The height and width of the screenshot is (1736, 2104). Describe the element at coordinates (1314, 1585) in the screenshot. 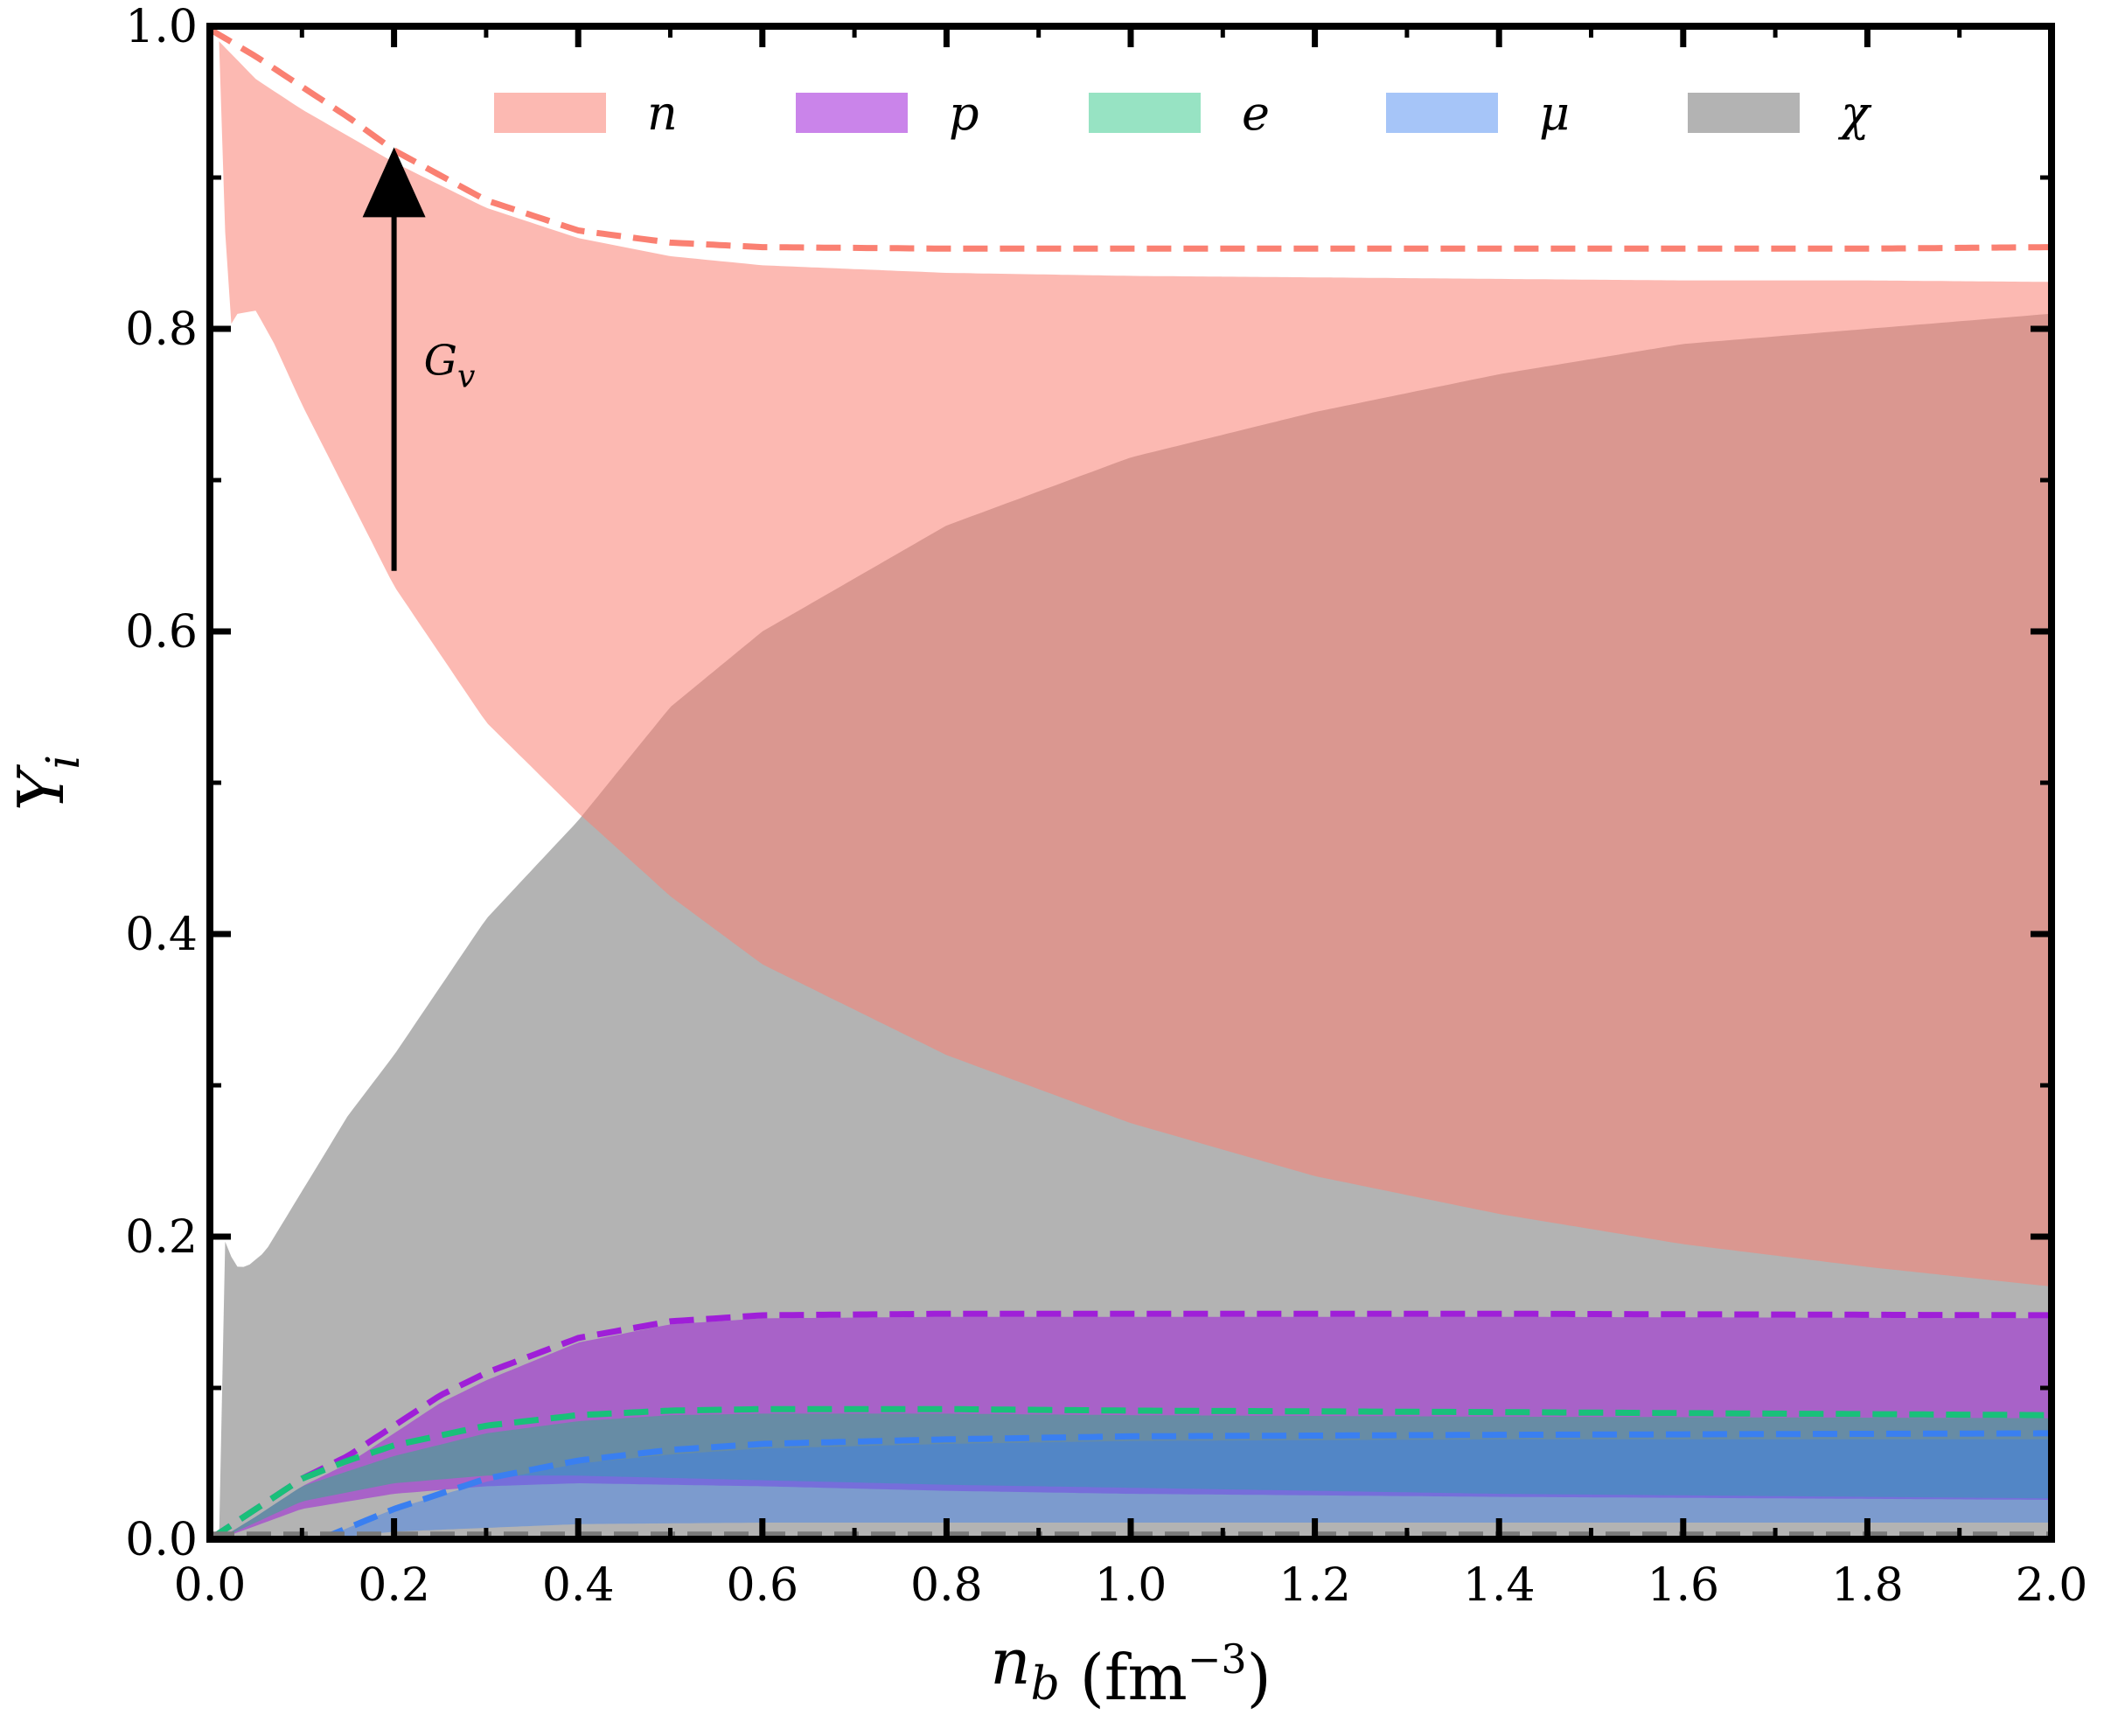

I see `x-tick-label: 1.2` at that location.